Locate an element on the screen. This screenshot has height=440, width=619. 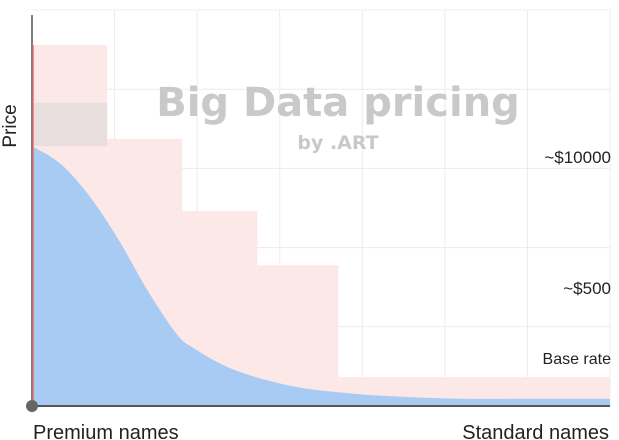
annotation-10000: ~$10000 is located at coordinates (577, 157).